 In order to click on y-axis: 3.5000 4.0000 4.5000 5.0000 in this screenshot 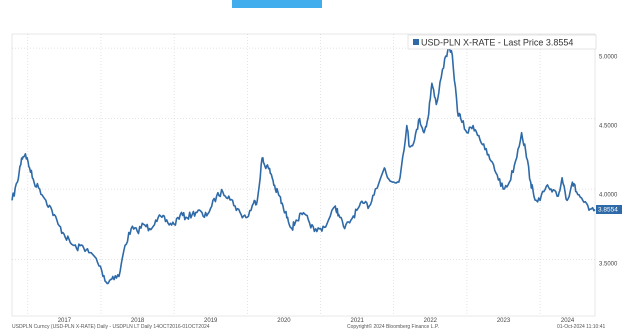, I will do `click(608, 161)`.